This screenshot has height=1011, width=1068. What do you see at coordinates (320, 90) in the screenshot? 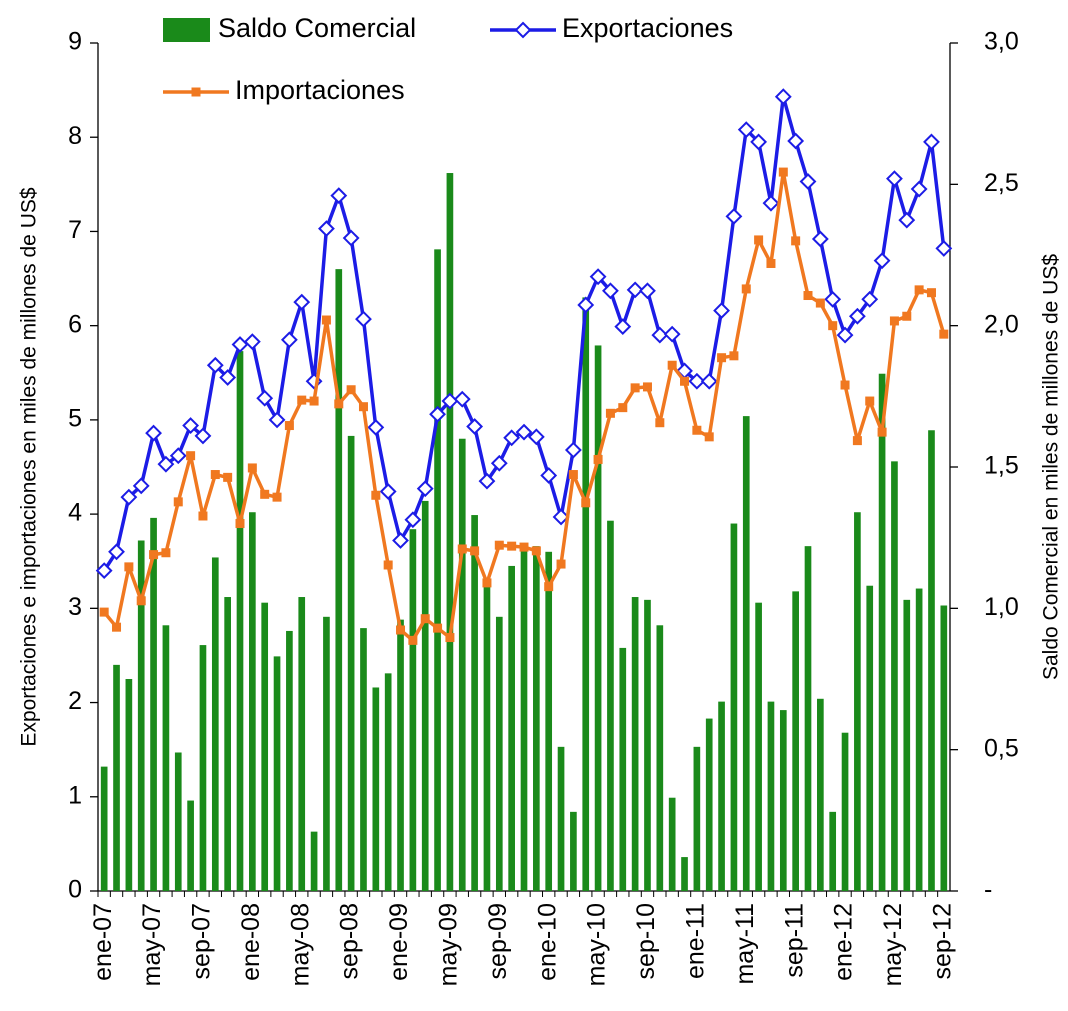
I see `legend-label: Importaciones` at bounding box center [320, 90].